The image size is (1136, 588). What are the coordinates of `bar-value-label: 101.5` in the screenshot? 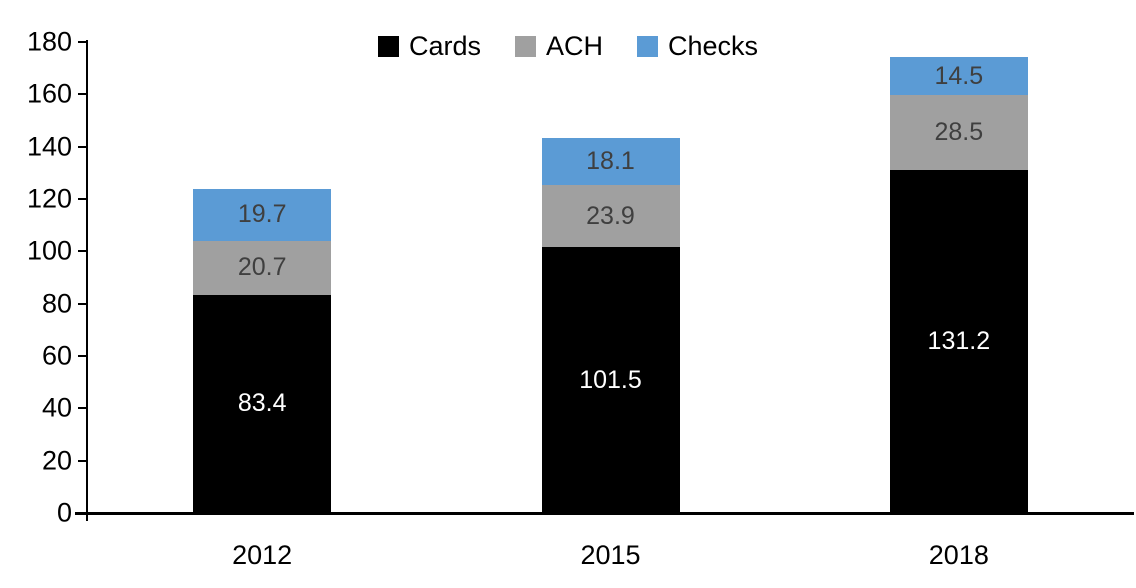 It's located at (610, 379).